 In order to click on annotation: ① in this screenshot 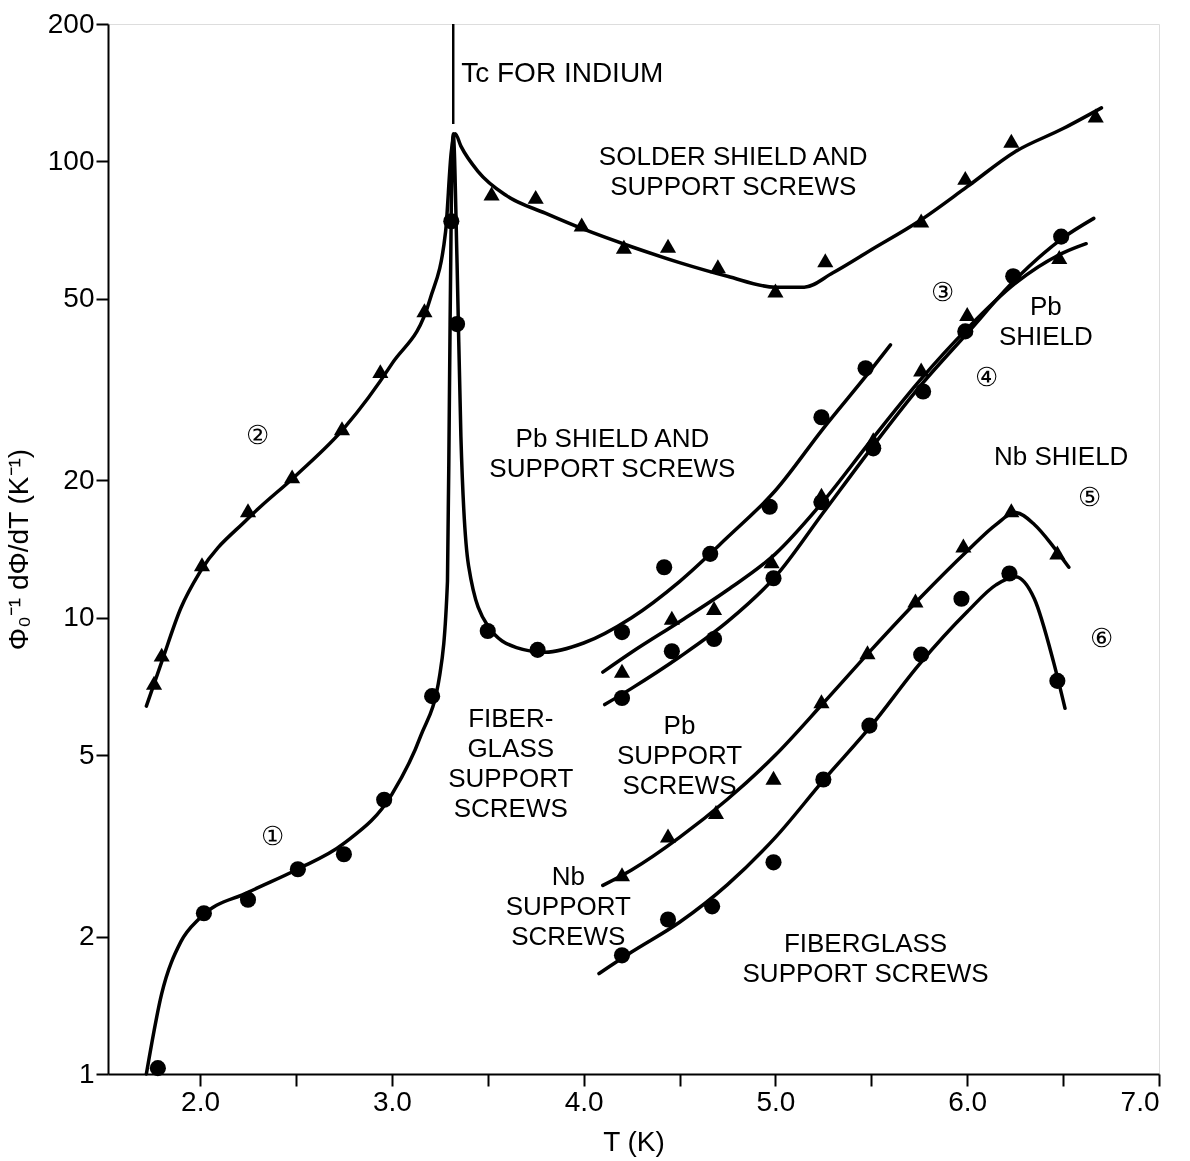, I will do `click(273, 835)`.